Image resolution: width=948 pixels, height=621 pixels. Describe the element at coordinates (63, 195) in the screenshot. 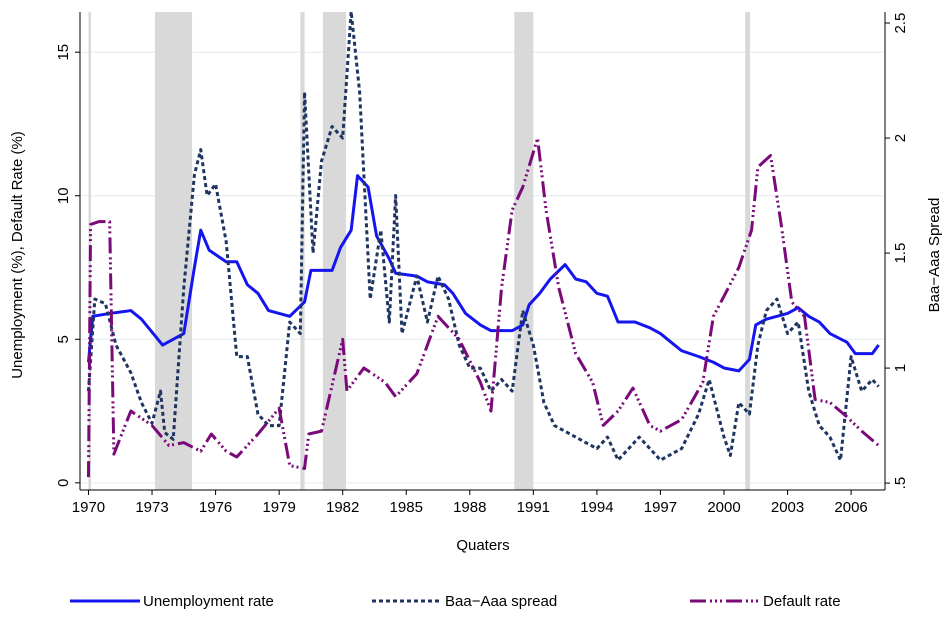

I see `y-tick-label: 10` at that location.